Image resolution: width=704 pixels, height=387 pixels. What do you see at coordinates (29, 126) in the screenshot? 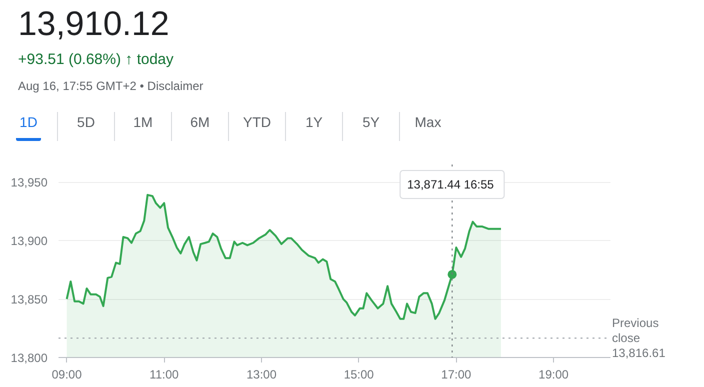
I see `text: 1D` at bounding box center [29, 126].